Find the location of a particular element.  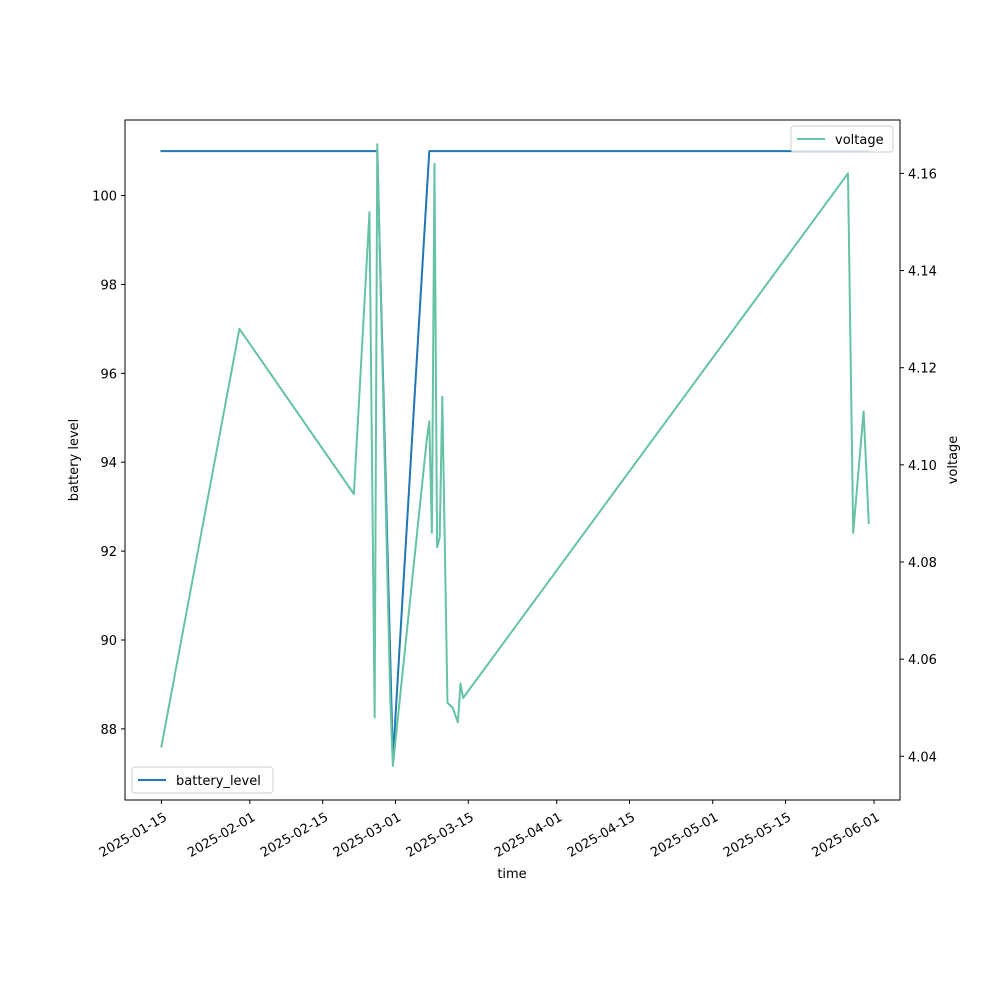

left-y-tick-label: 100 is located at coordinates (104, 197).